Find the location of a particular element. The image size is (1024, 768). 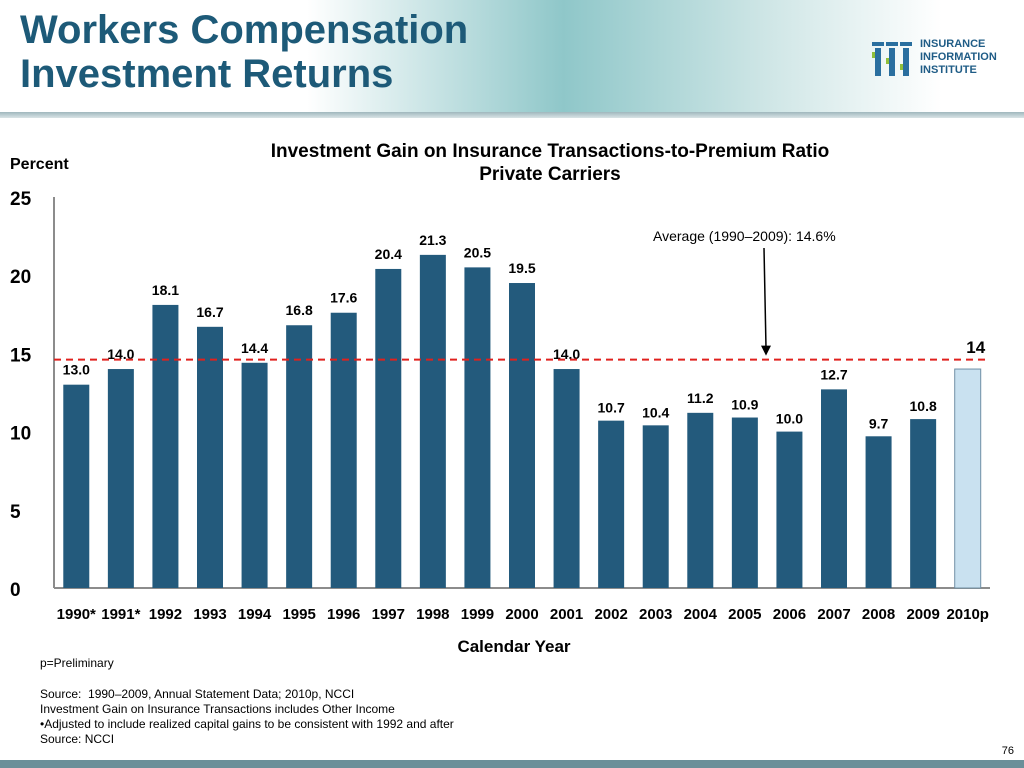

y-tick-label: 15 is located at coordinates (21, 355).